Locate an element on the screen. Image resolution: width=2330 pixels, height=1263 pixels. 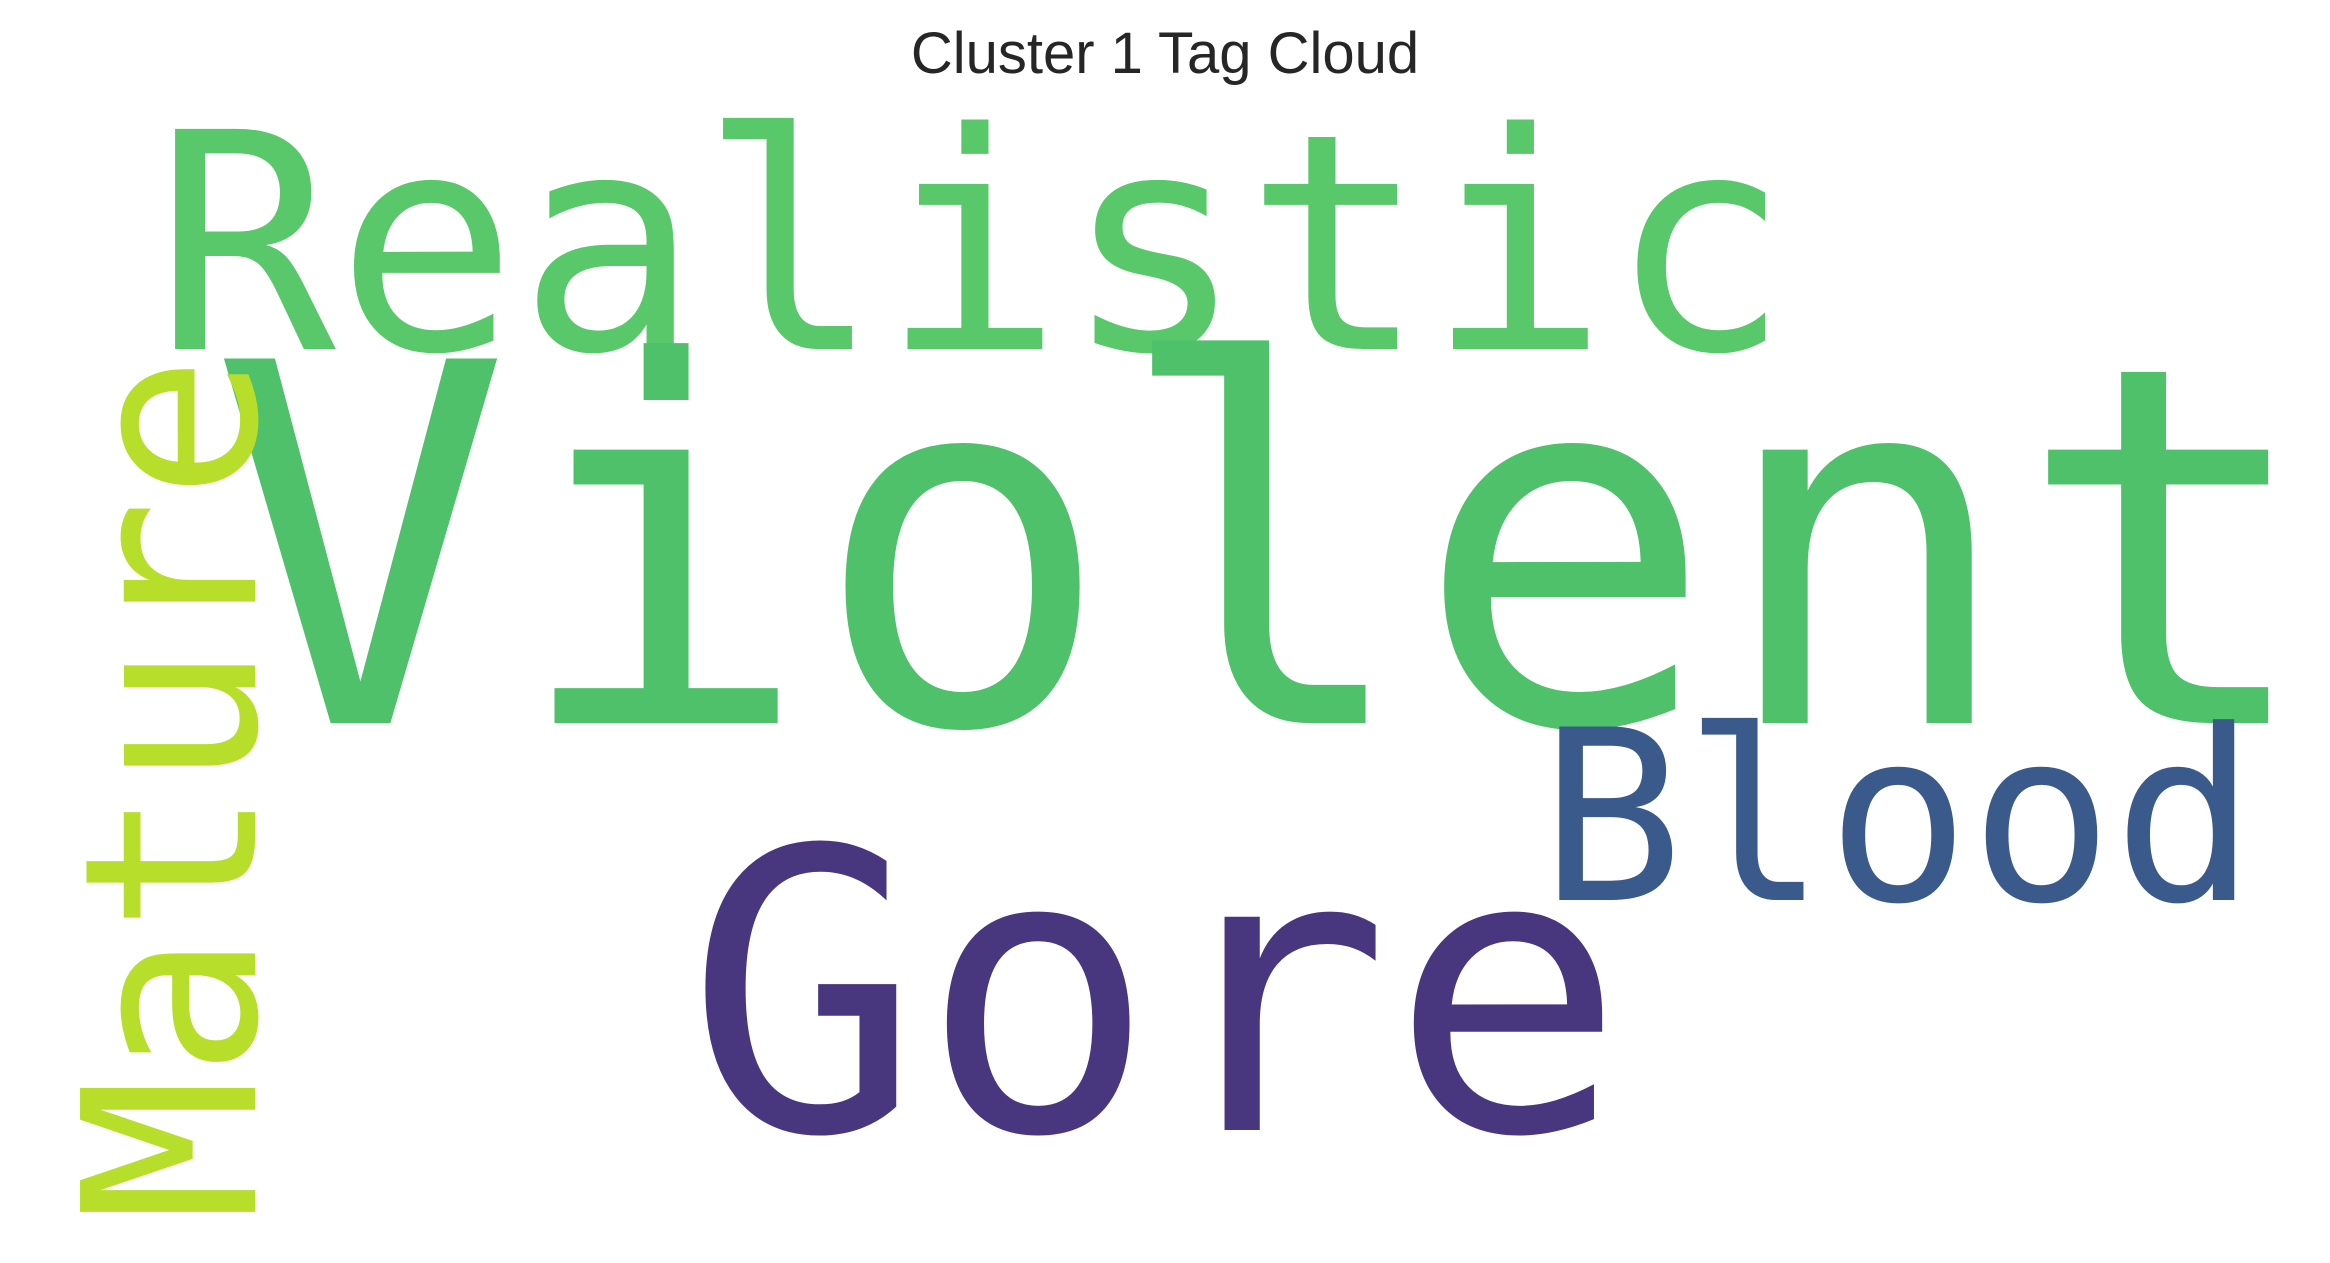
word-gore: Gore is located at coordinates (1156, 995).